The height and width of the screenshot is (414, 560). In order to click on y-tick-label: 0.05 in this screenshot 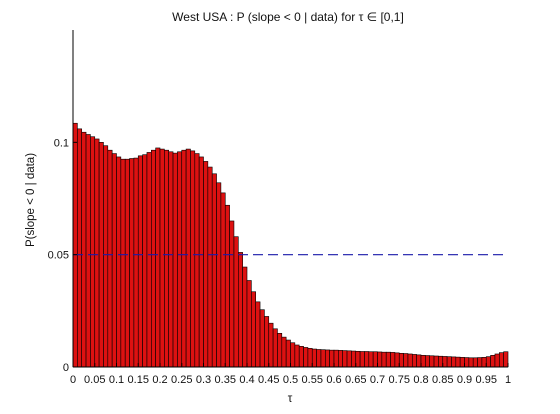, I will do `click(58, 256)`.